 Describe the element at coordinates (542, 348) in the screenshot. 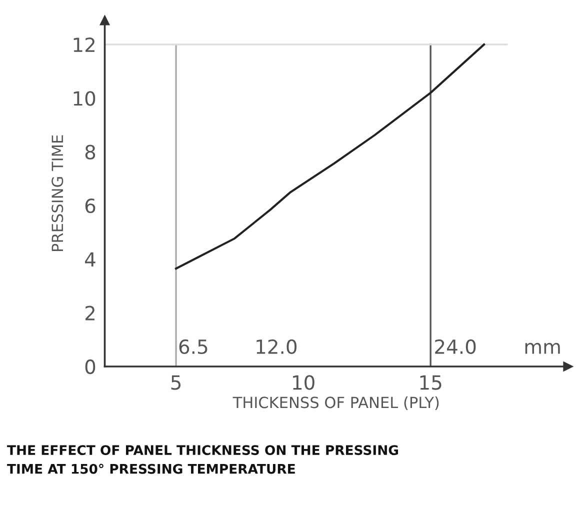

I see `annotation: mm` at that location.